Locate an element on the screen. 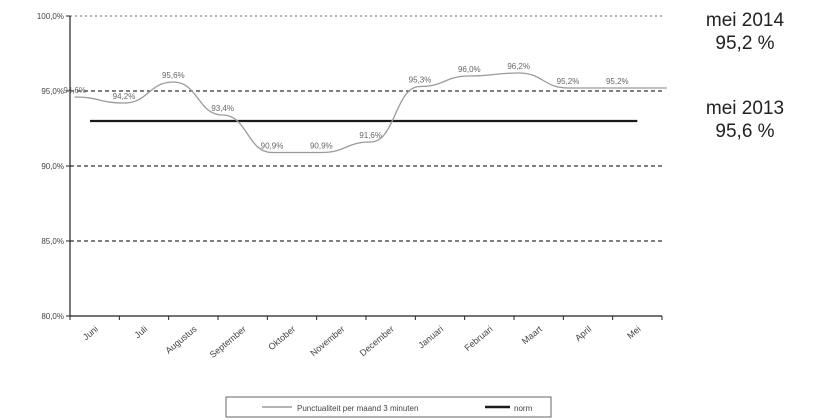 Image resolution: width=822 pixels, height=420 pixels. x-tick-label: November is located at coordinates (327, 341).